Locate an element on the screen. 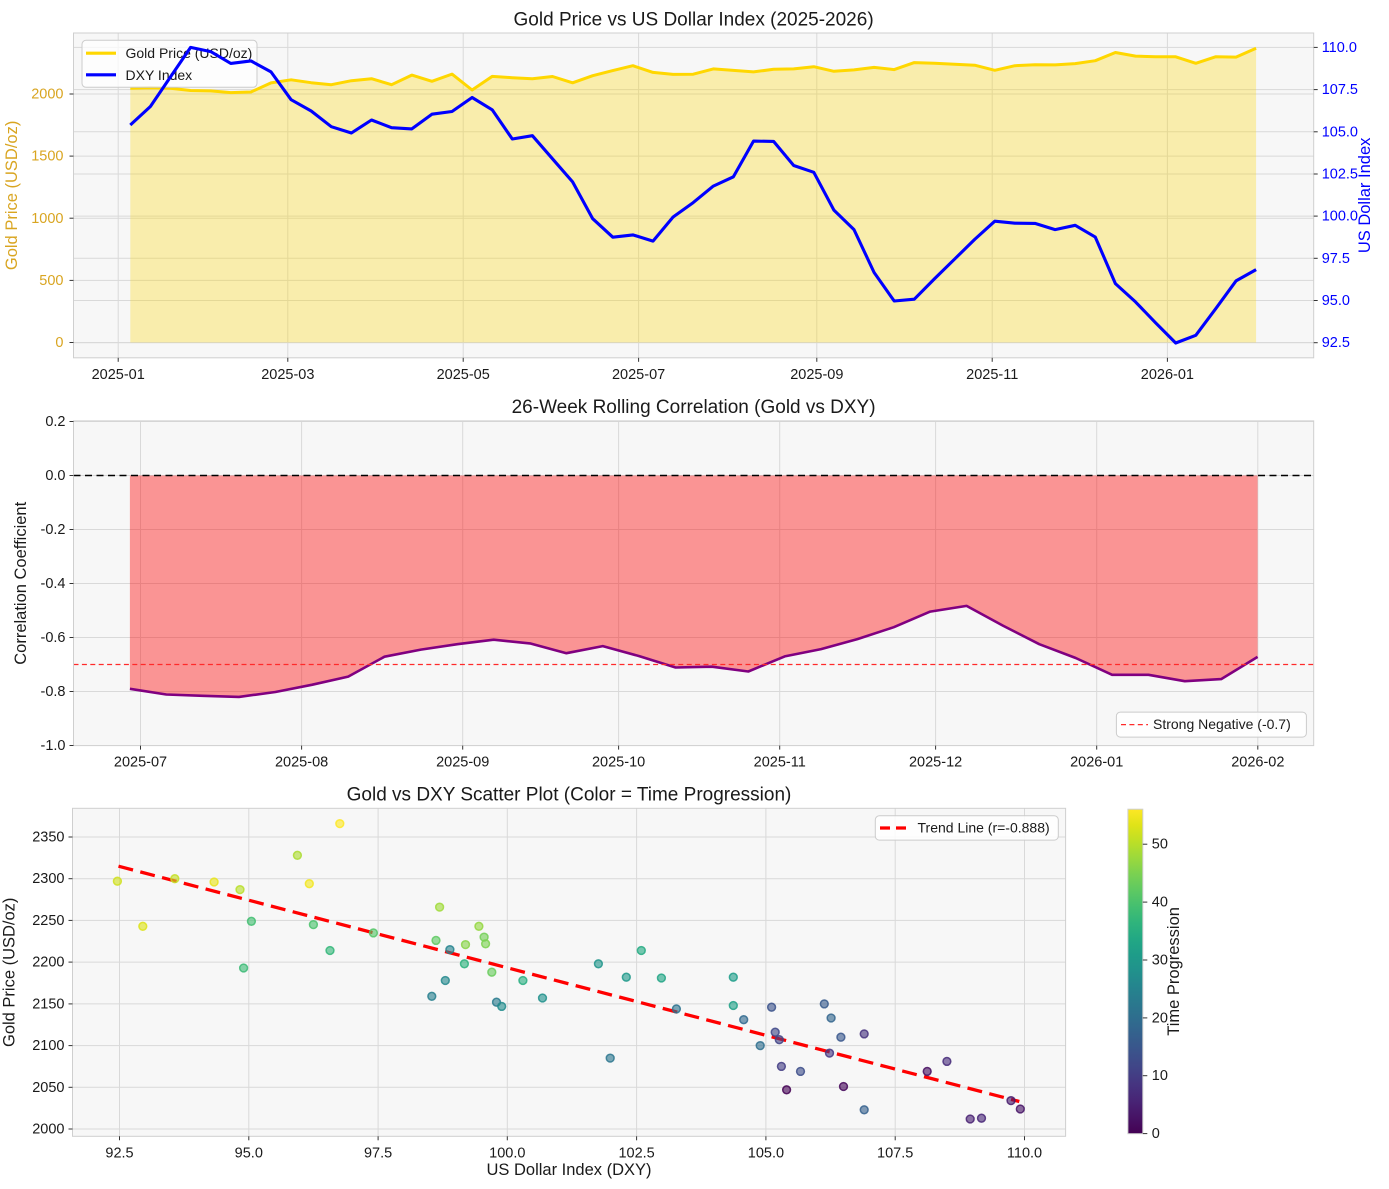  svg-text: 2200 is located at coordinates (48, 963).